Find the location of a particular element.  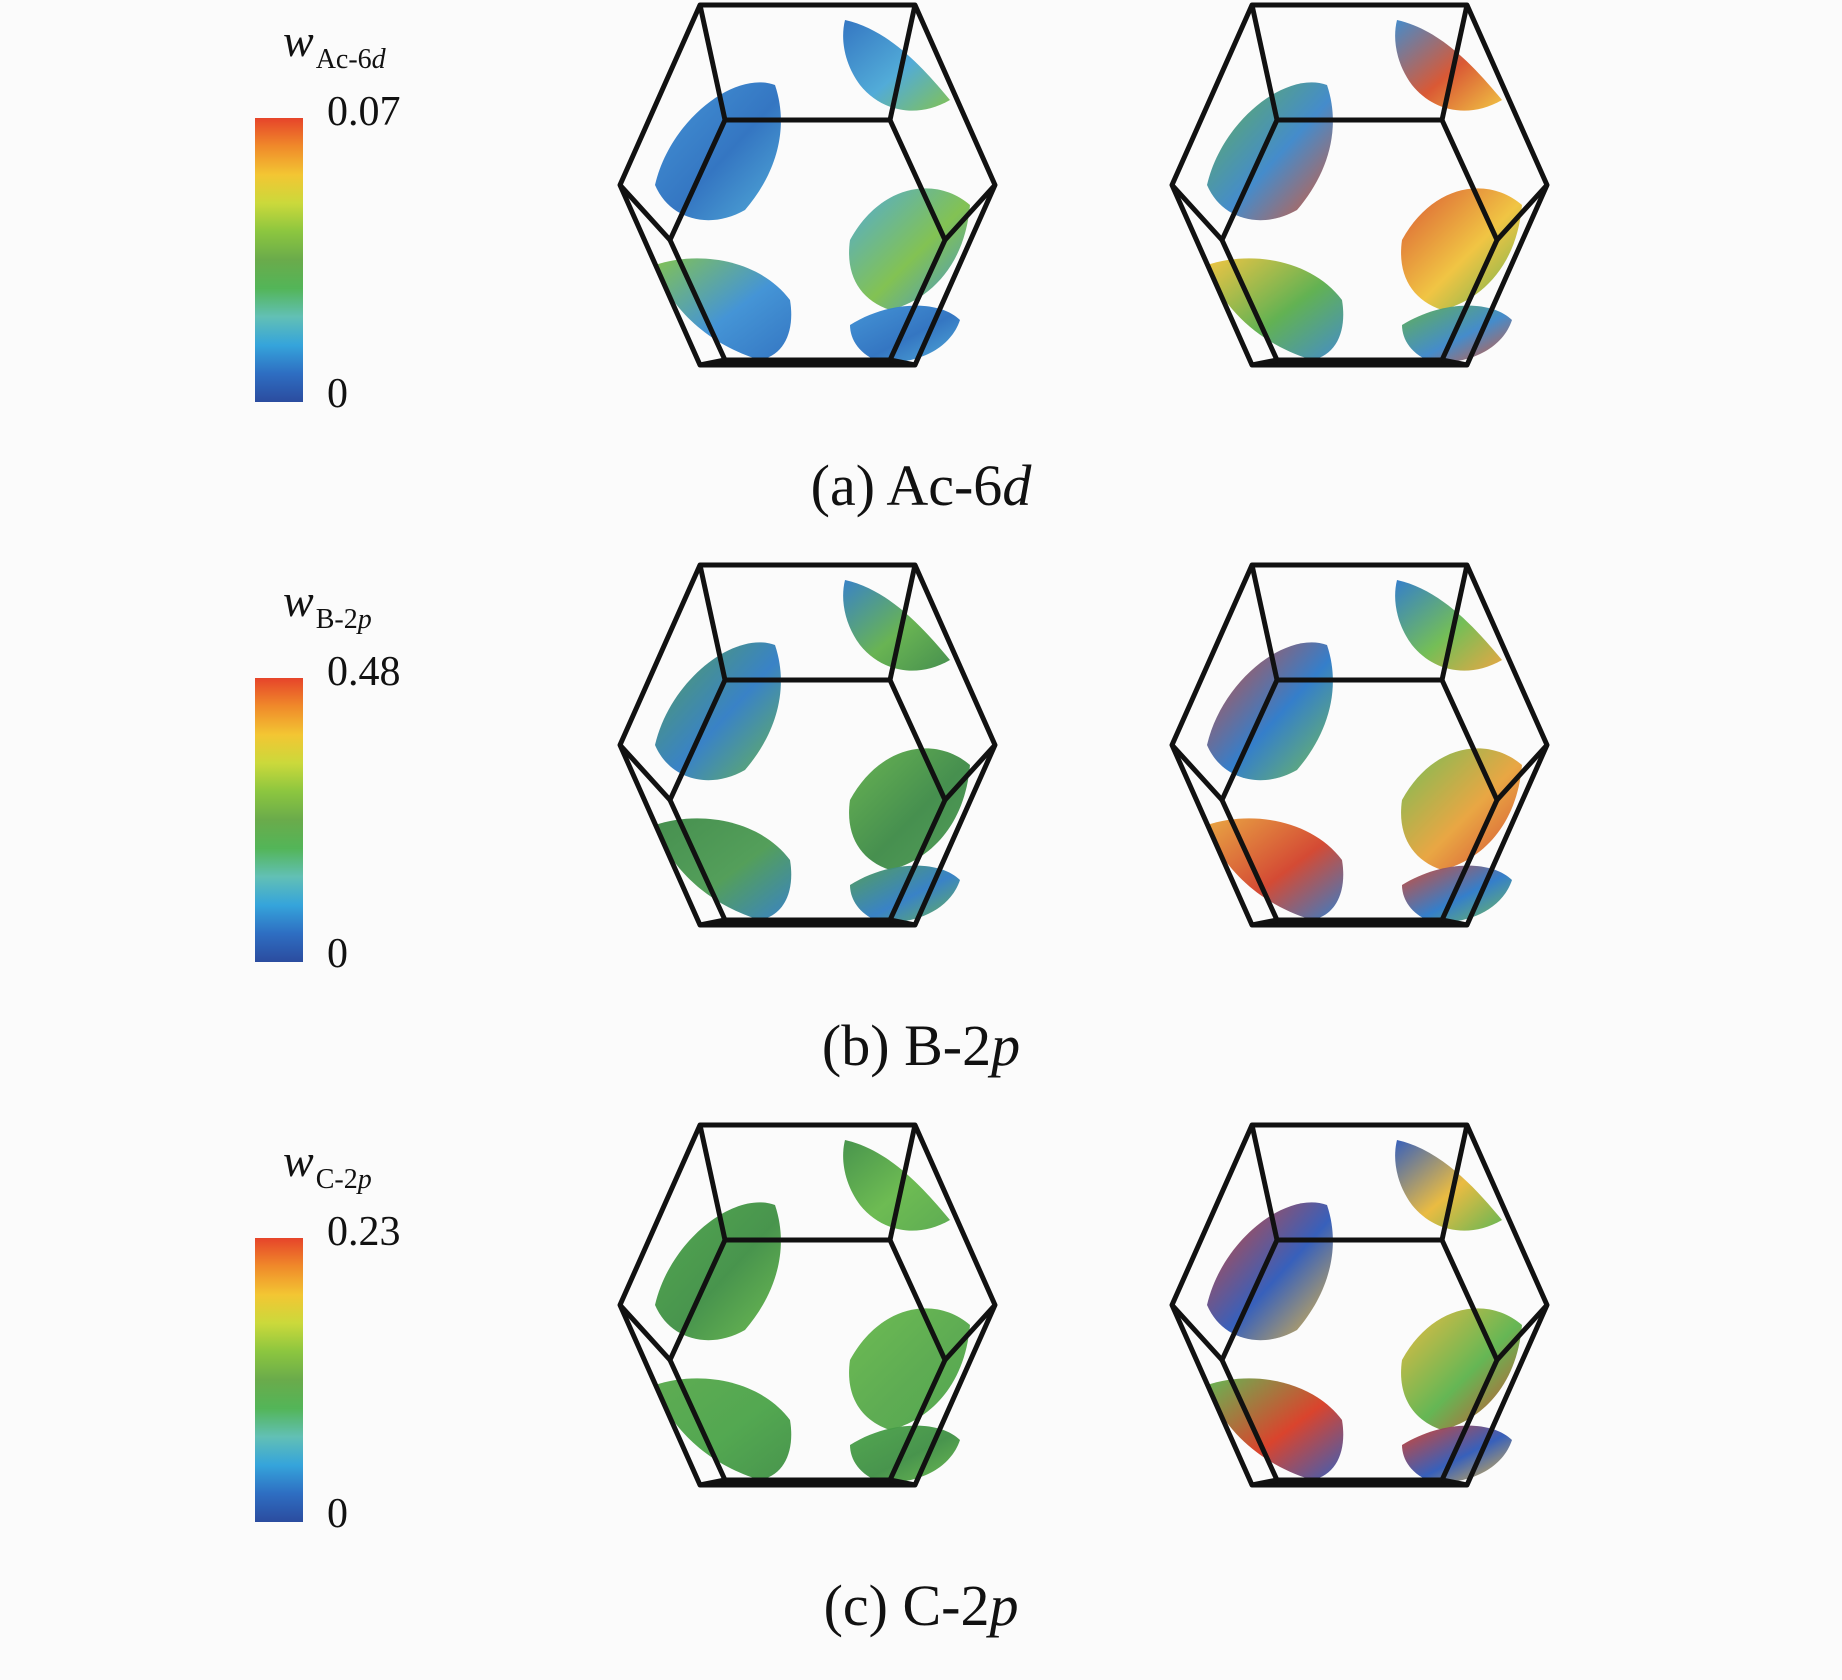

colorbar-title-b: wB-2p is located at coordinates (327, 605).